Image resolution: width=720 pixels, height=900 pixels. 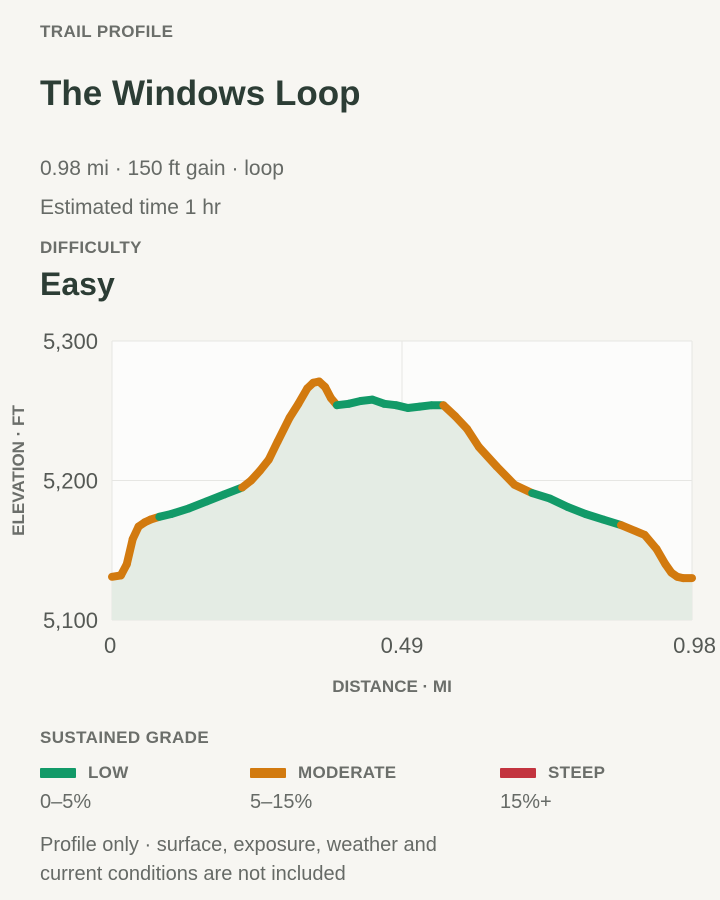 I want to click on legend-range: 15%+, so click(x=526, y=802).